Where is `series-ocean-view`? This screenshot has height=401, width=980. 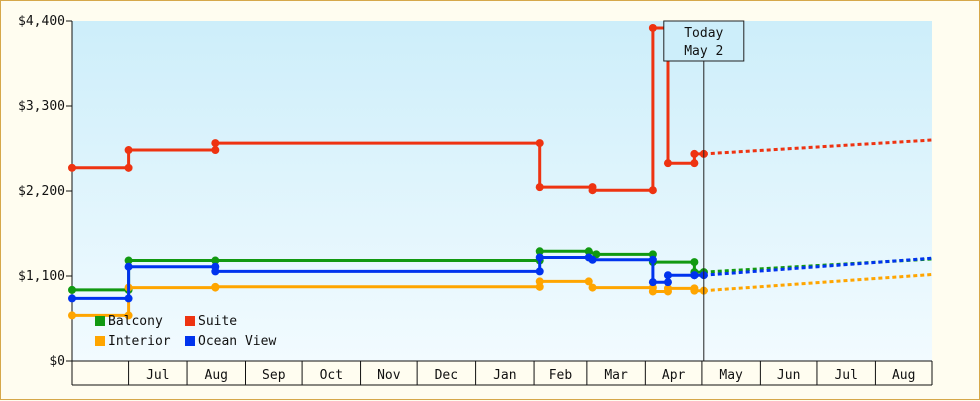 series-ocean-view is located at coordinates (500, 278).